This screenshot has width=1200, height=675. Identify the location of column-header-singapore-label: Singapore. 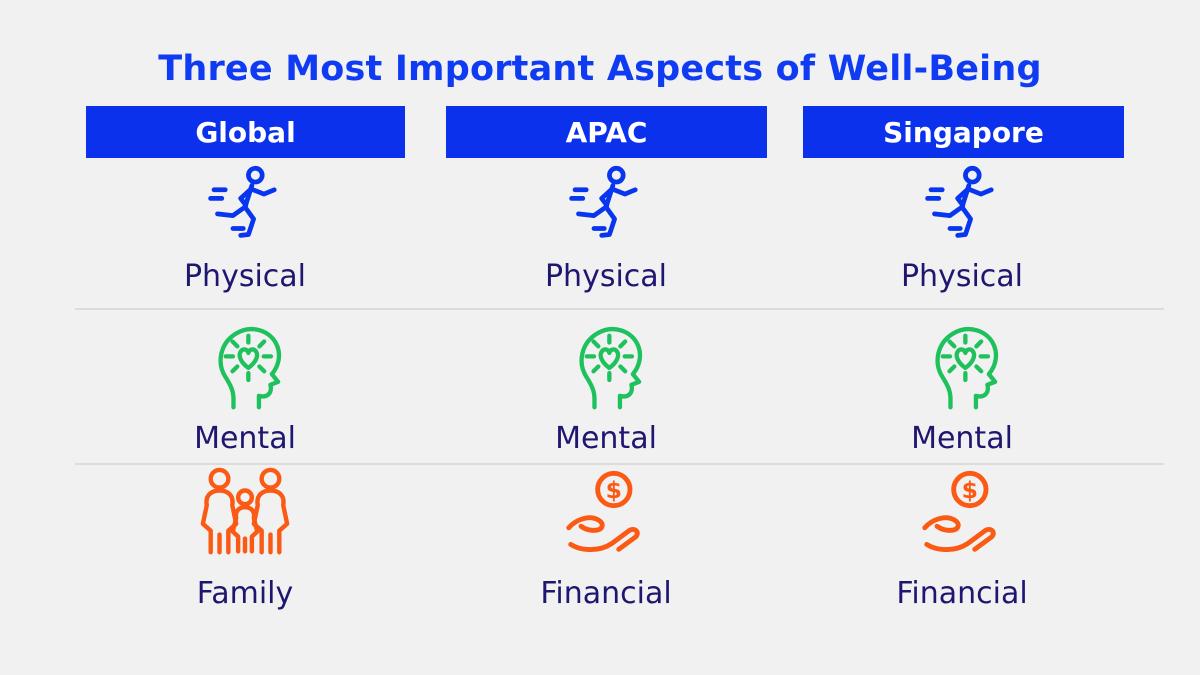
(963, 132).